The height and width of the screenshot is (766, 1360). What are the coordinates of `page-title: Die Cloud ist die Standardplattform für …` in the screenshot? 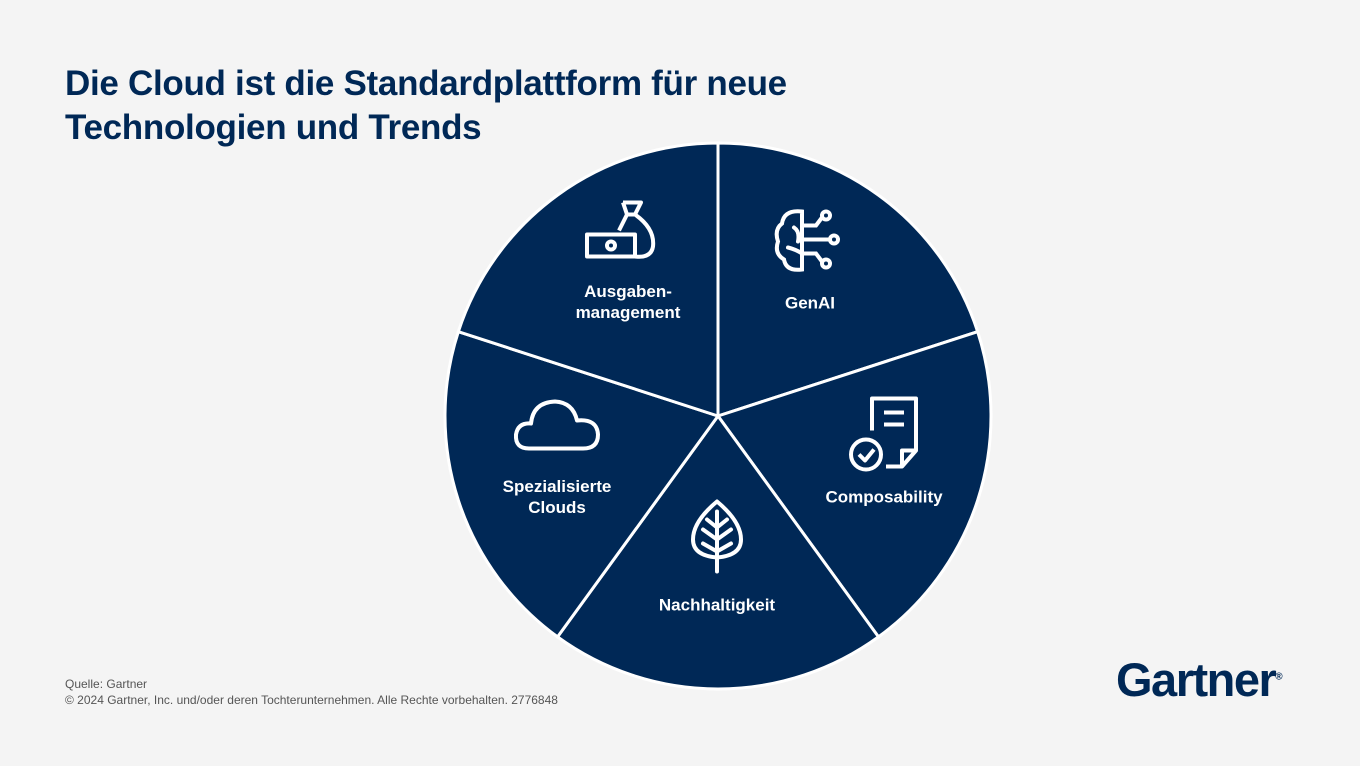 It's located at (426, 105).